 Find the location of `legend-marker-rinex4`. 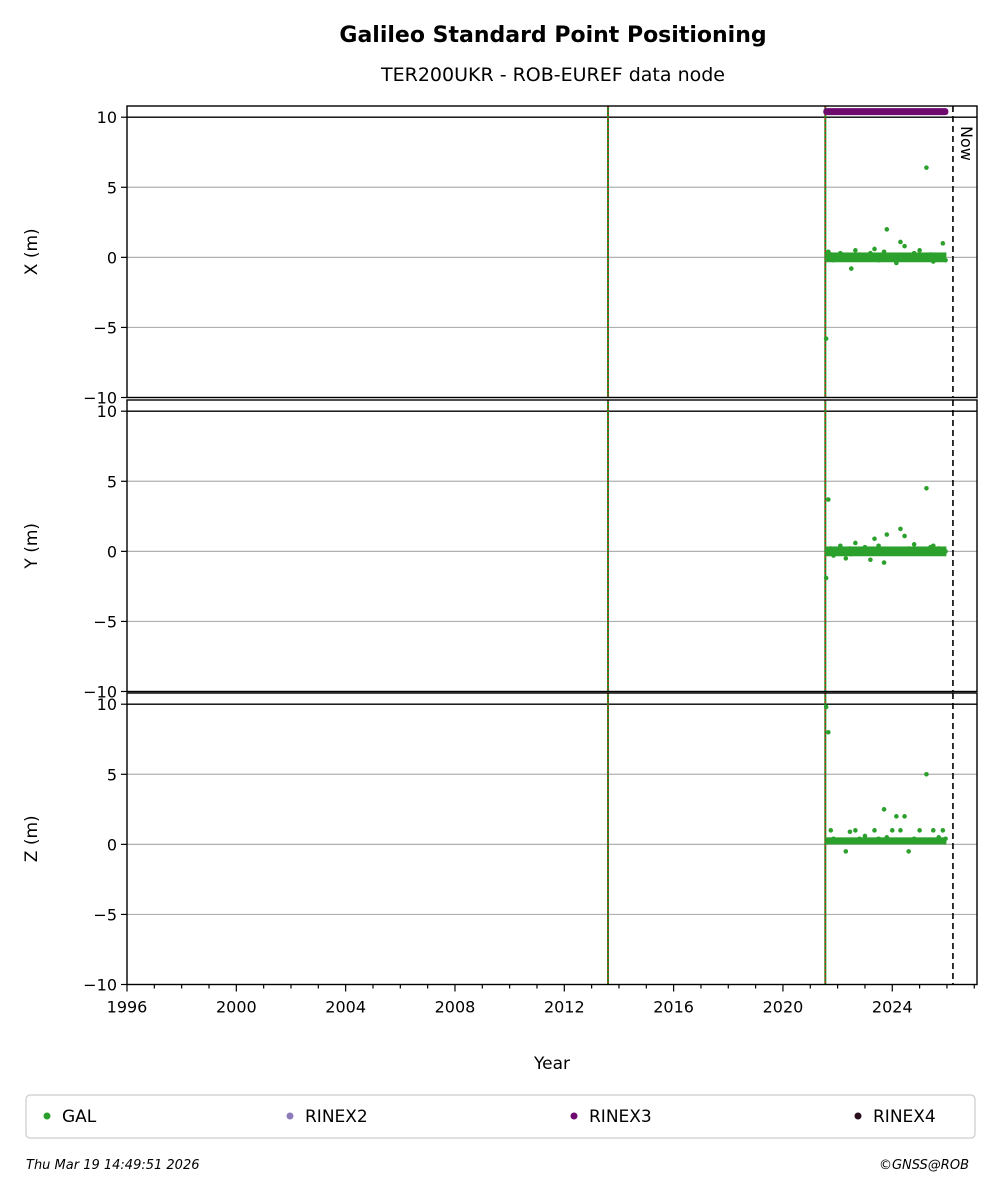

legend-marker-rinex4 is located at coordinates (858, 1116).